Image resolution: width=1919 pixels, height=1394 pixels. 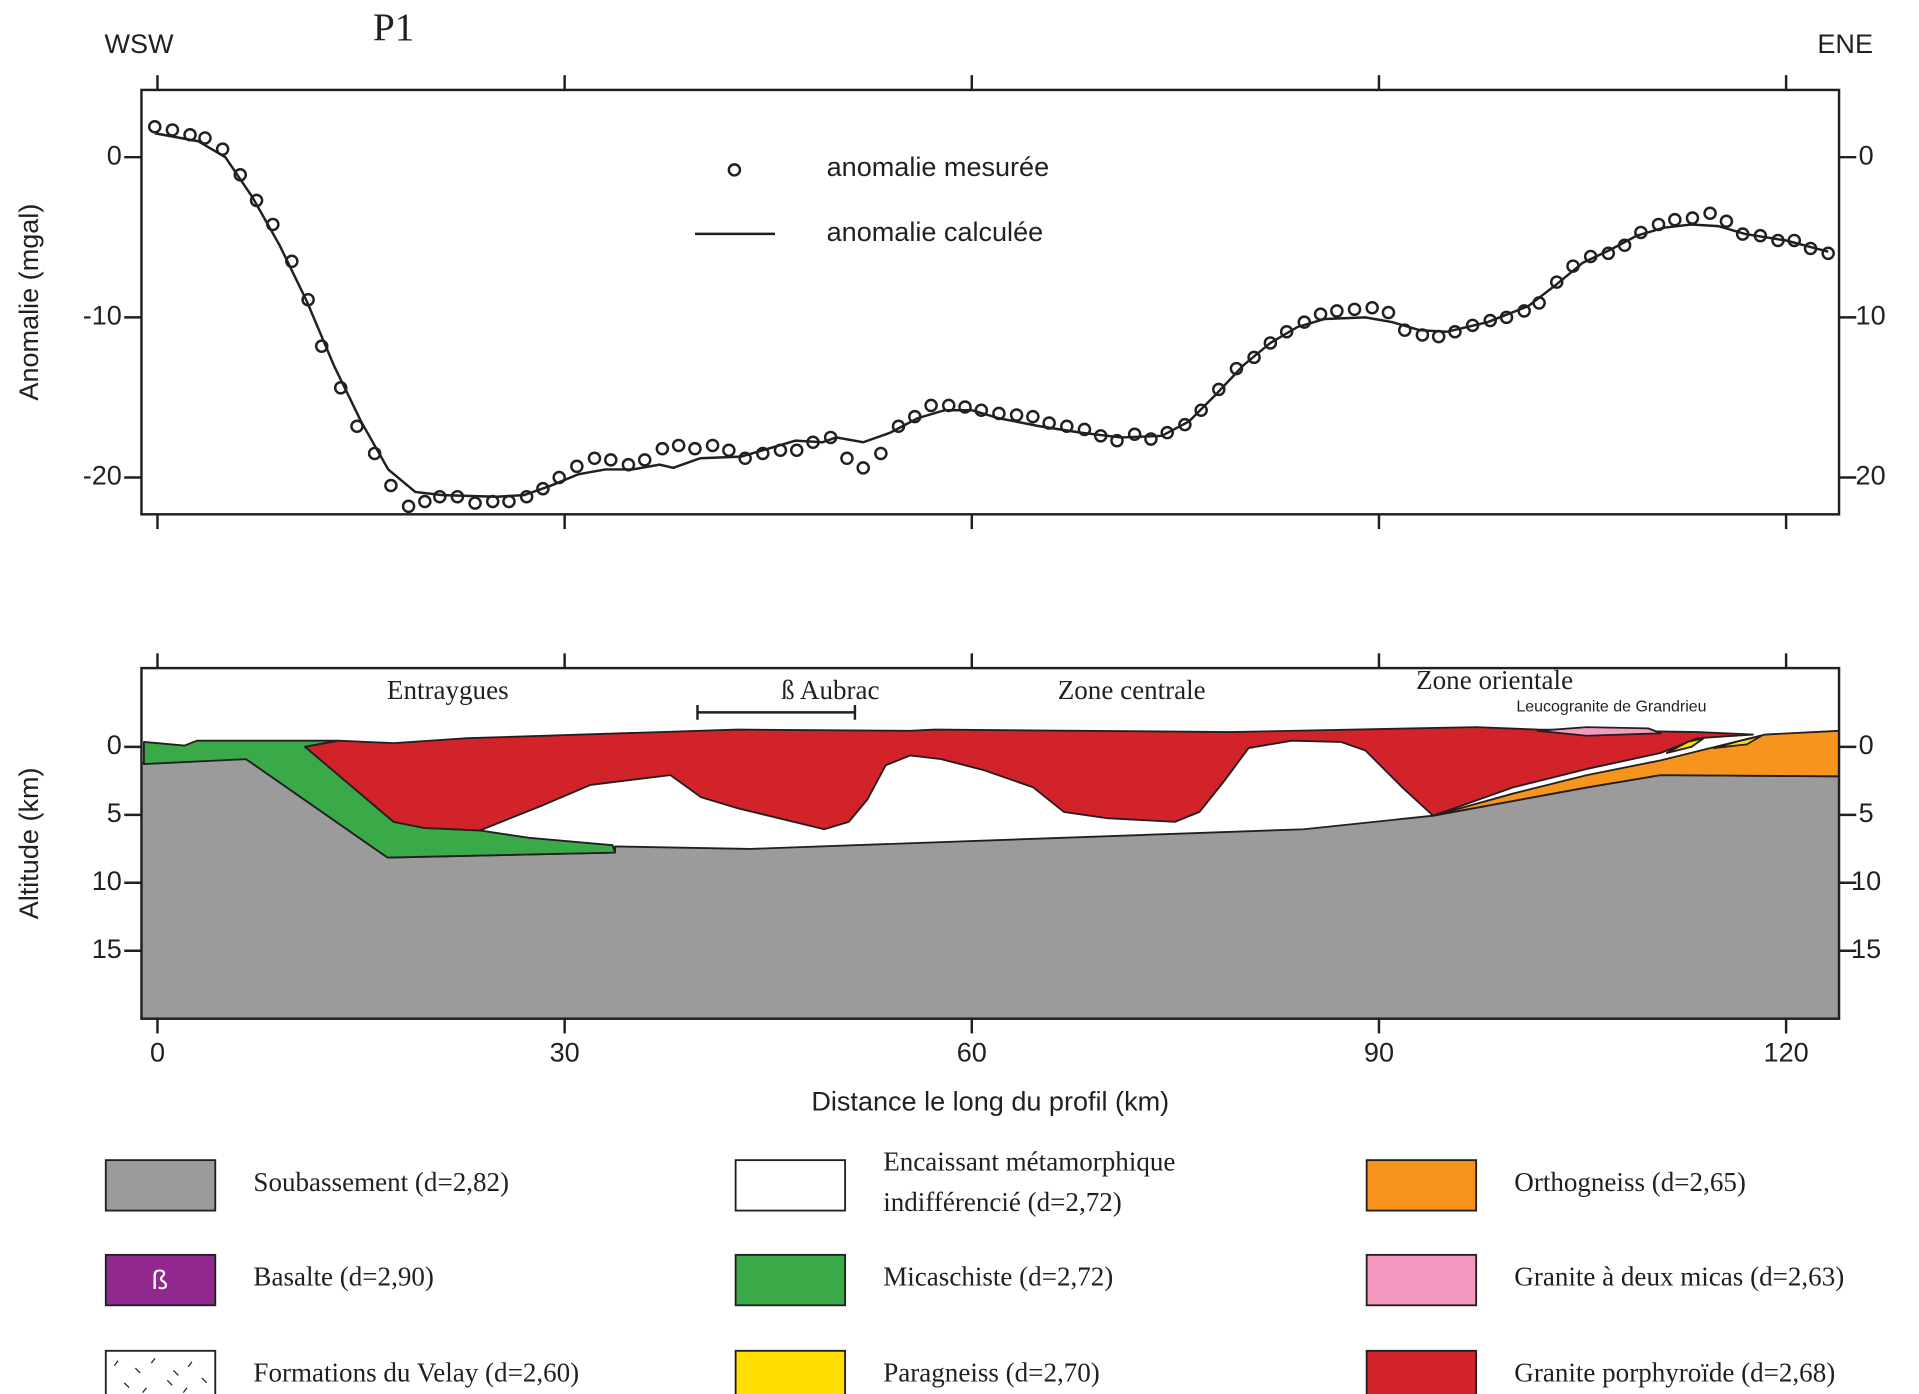 What do you see at coordinates (1599, 731) in the screenshot?
I see `two-mica-granite` at bounding box center [1599, 731].